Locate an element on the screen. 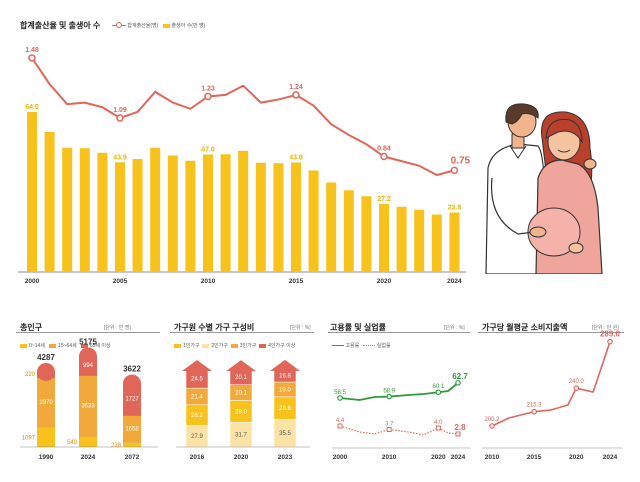 This screenshot has height=482, width=640. cons-x-2015: 2015 is located at coordinates (534, 457).